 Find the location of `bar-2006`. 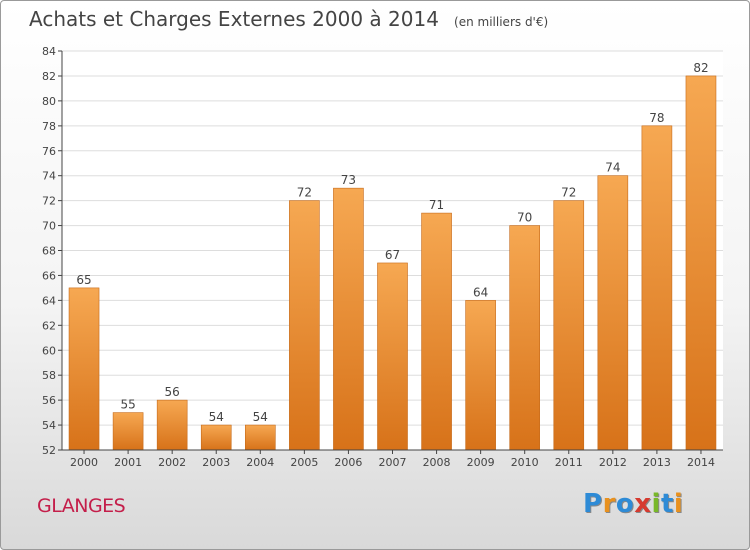

bar-2006 is located at coordinates (348, 319).